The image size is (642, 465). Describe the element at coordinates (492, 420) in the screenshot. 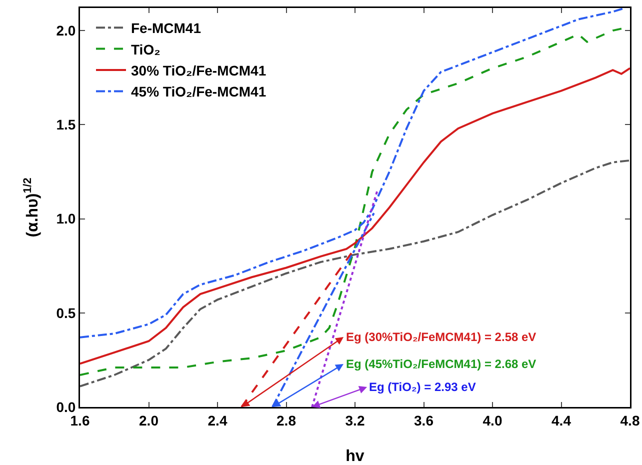

I see `x-tick-label: 4.0` at that location.